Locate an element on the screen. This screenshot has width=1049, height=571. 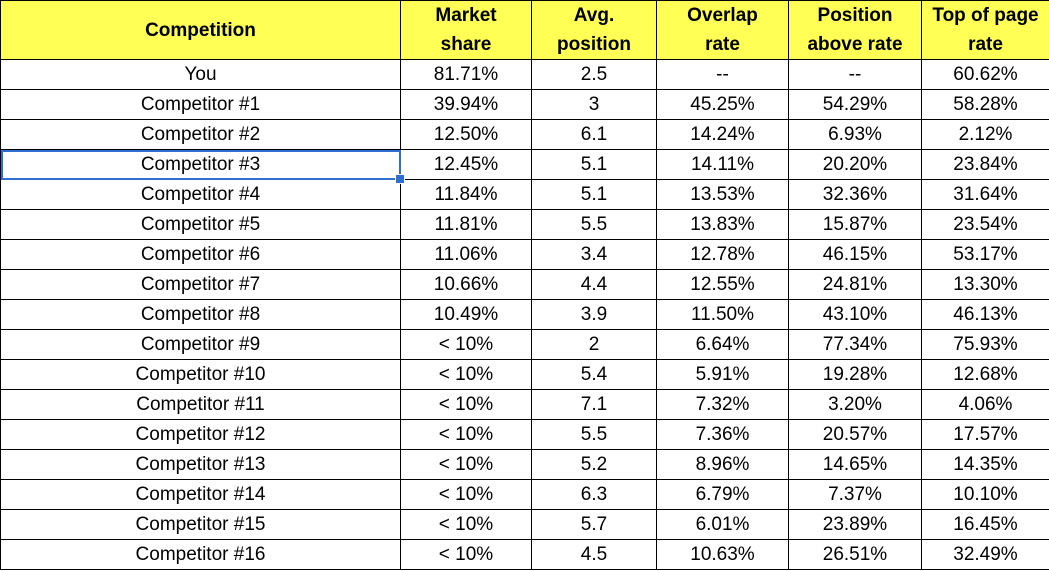
selected-cell: Competitor #3 is located at coordinates (202, 166).